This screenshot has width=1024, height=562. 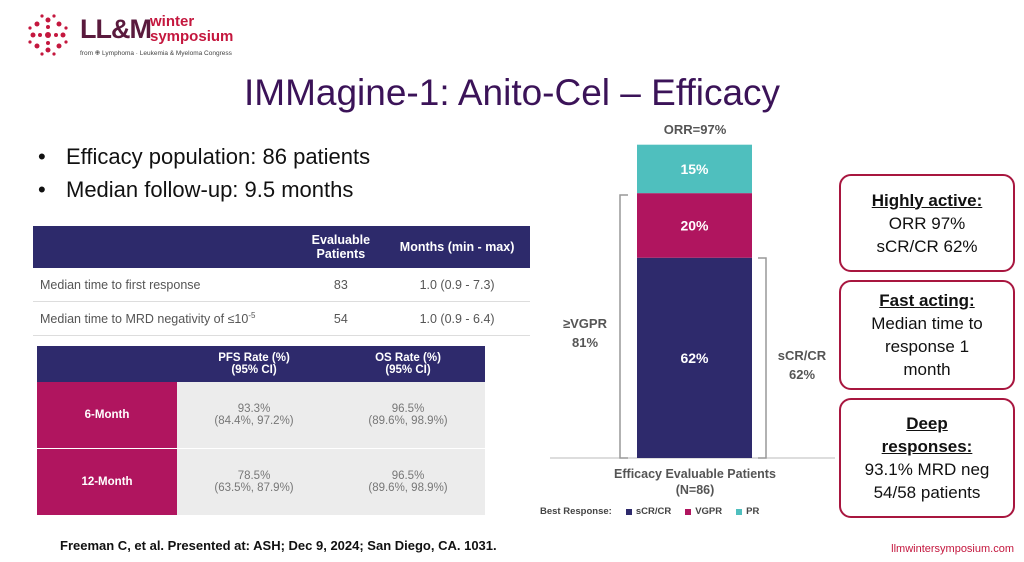 I want to click on superscript: -5, so click(x=252, y=315).